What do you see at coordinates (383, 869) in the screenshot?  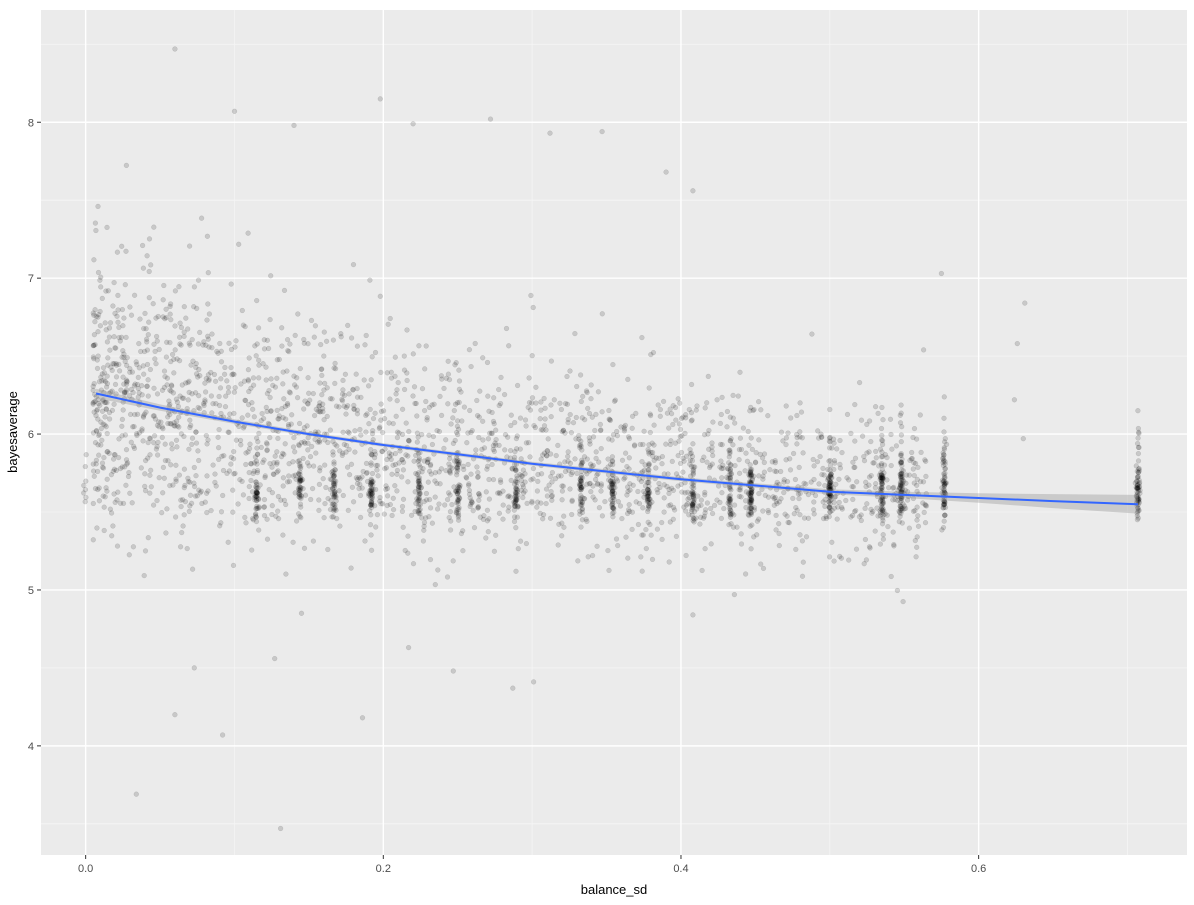 I see `x-tick-label: 0.2` at bounding box center [383, 869].